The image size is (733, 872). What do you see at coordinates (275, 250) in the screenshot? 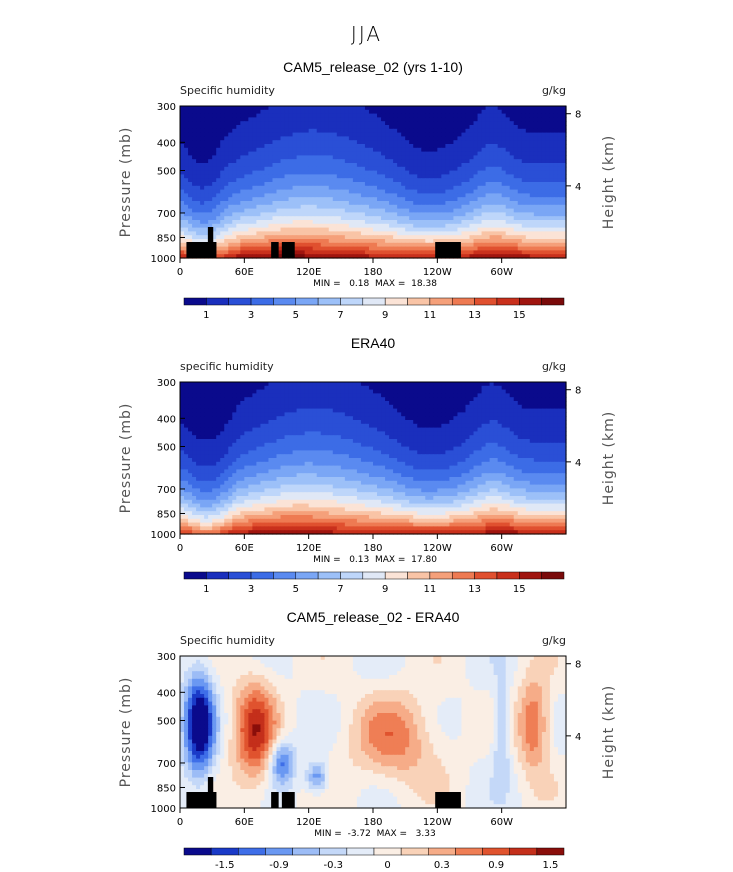
I see `topography-block` at bounding box center [275, 250].